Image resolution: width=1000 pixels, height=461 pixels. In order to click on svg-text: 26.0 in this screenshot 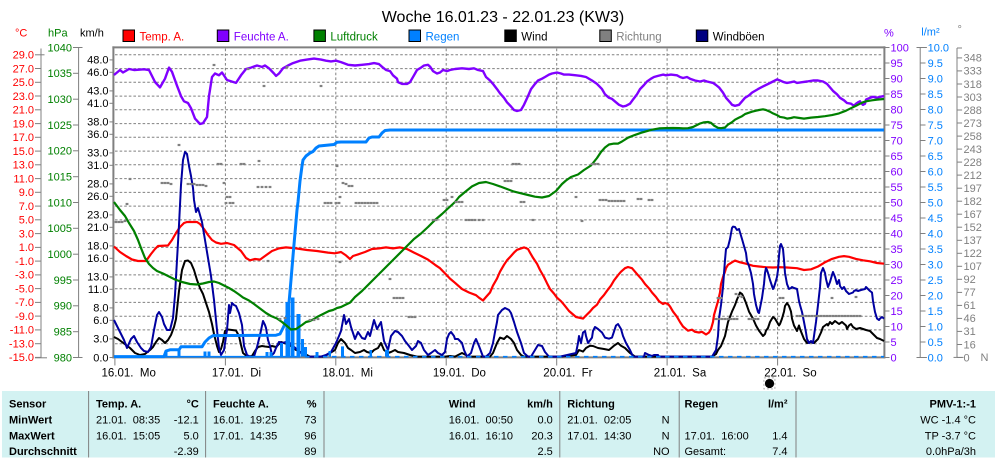, I will do `click(97, 197)`.